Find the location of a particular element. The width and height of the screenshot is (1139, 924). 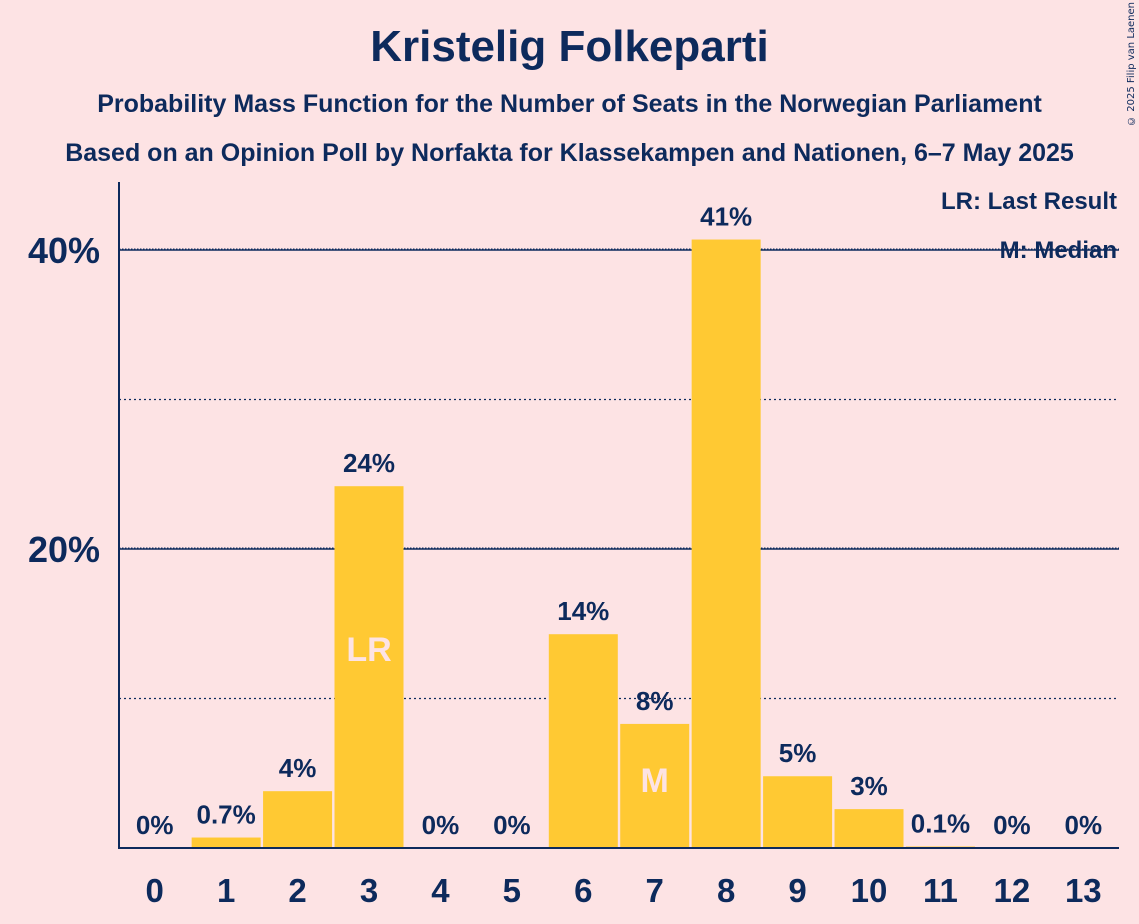

x-tick-label: 2 is located at coordinates (297, 890).